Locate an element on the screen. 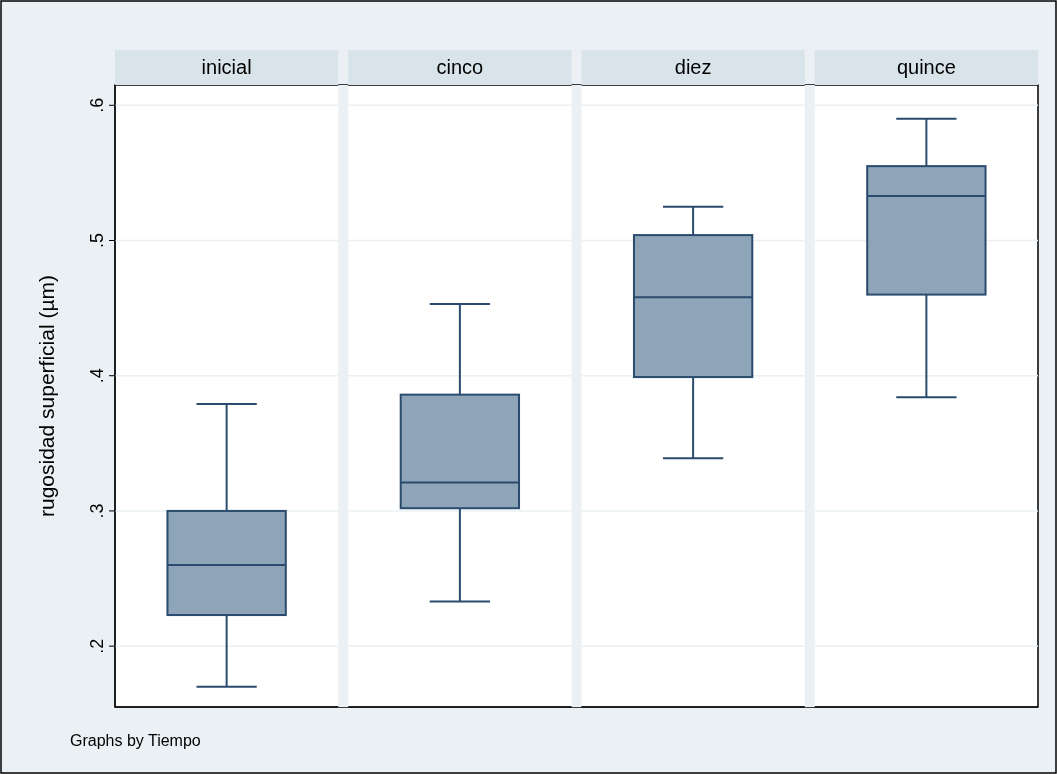 This screenshot has height=774, width=1057. text: Graphs by Tiempo is located at coordinates (135, 740).